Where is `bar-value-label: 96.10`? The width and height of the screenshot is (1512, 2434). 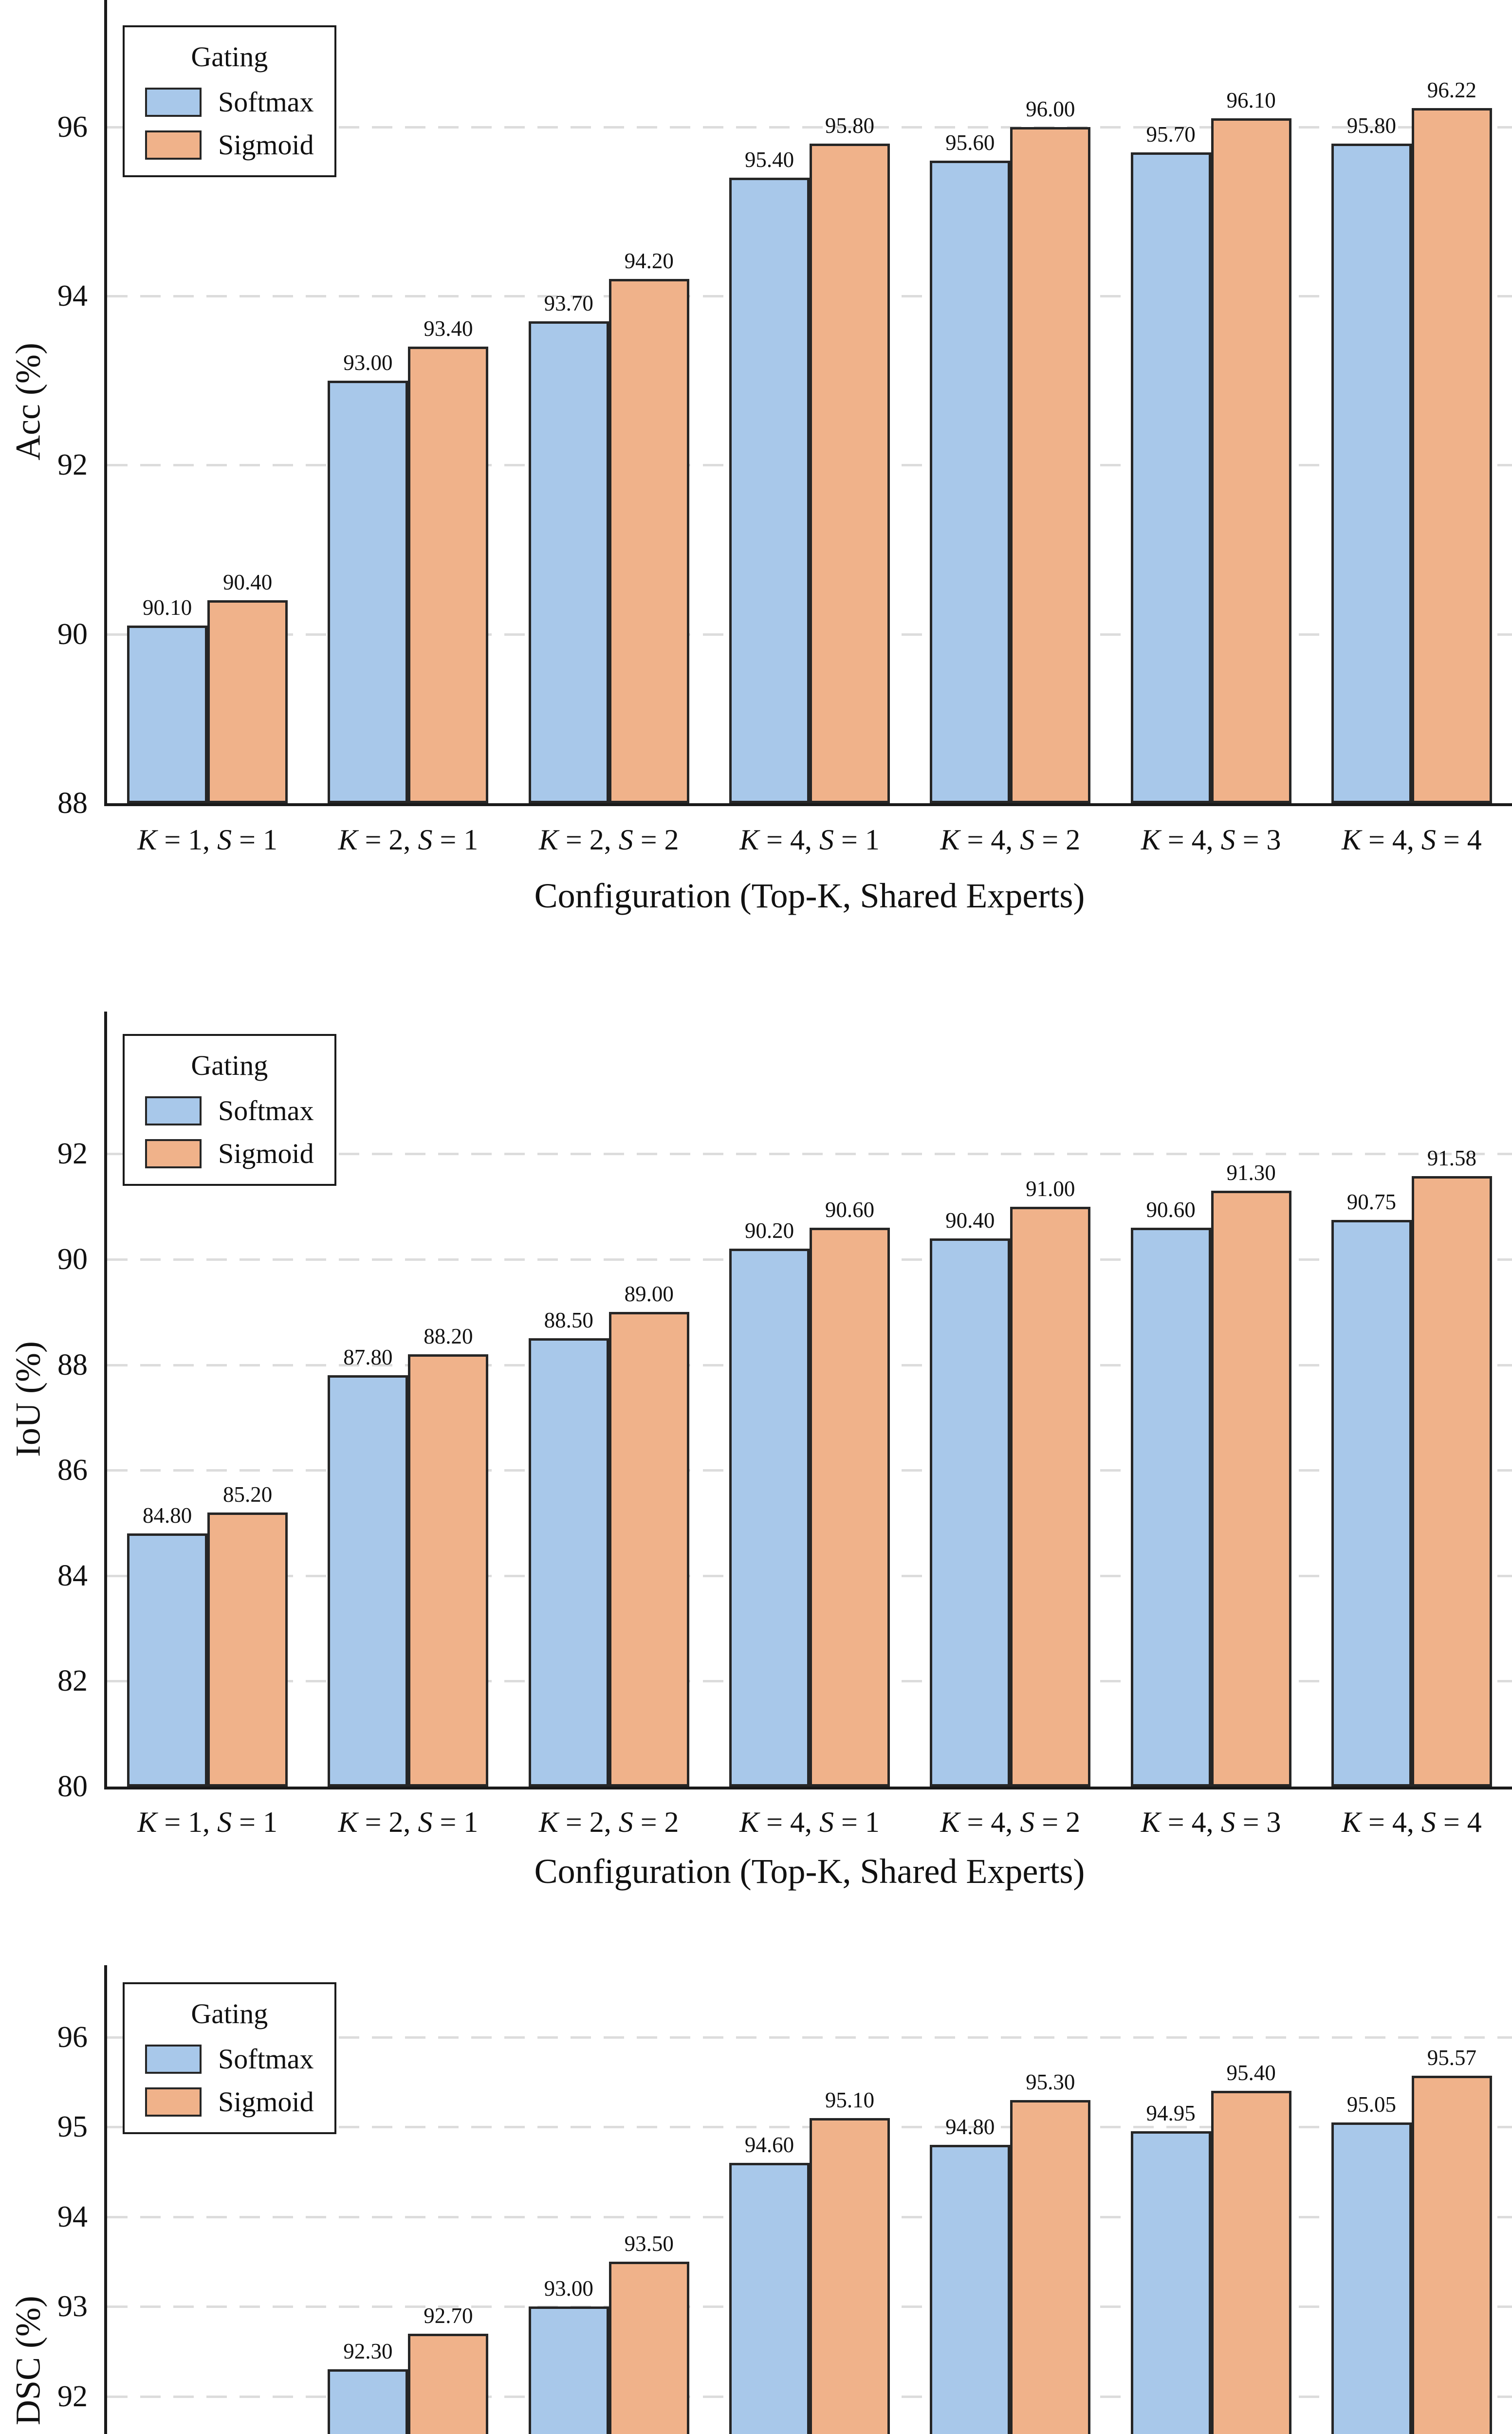
bar-value-label: 96.10 is located at coordinates (1251, 100).